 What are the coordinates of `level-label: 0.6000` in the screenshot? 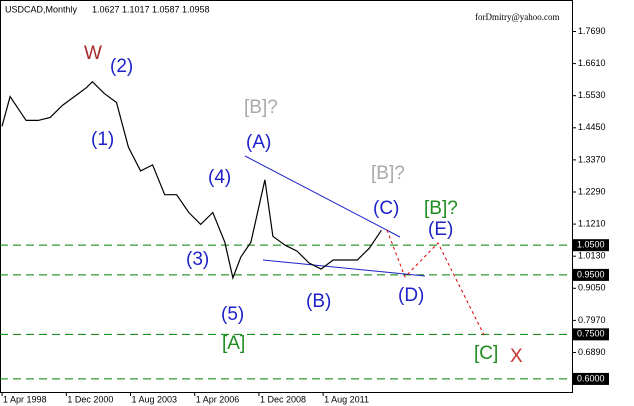 It's located at (591, 378).